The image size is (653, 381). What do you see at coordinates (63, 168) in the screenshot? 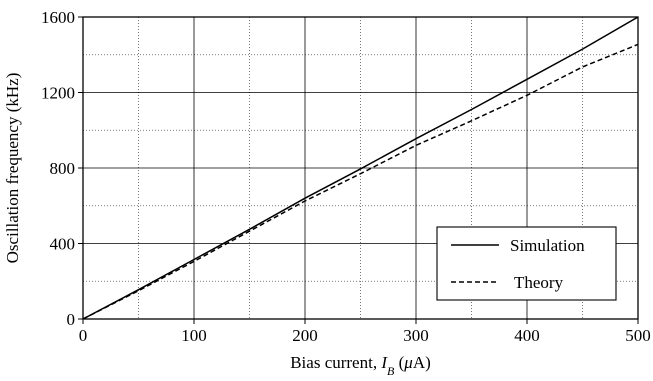
I see `y-tick-label: 800` at bounding box center [63, 168].